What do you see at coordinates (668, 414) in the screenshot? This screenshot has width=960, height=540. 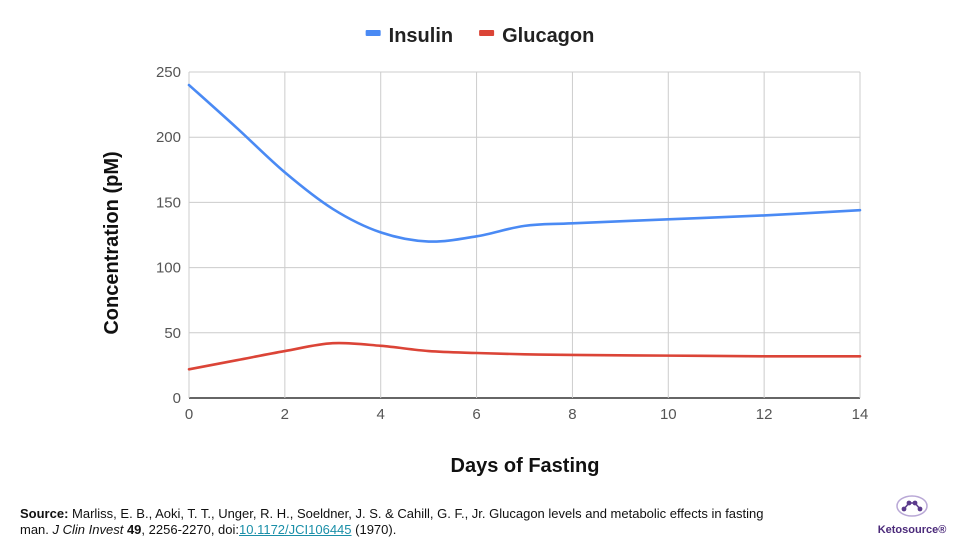 I see `x-tick-label: 10` at bounding box center [668, 414].